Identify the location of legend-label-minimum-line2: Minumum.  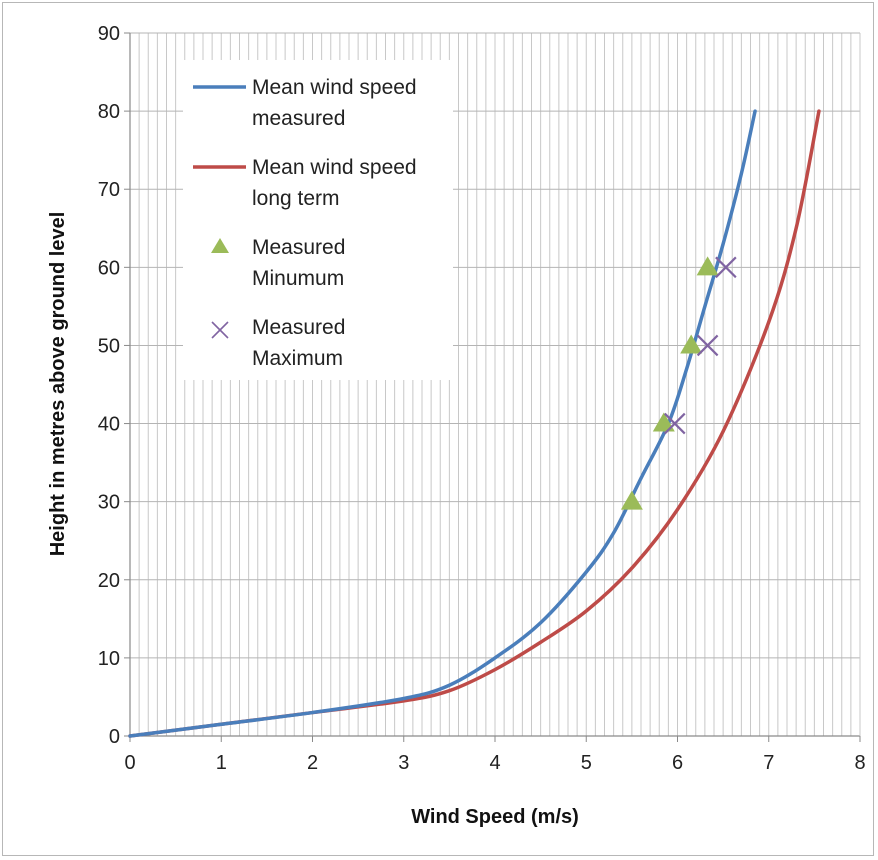
(298, 278).